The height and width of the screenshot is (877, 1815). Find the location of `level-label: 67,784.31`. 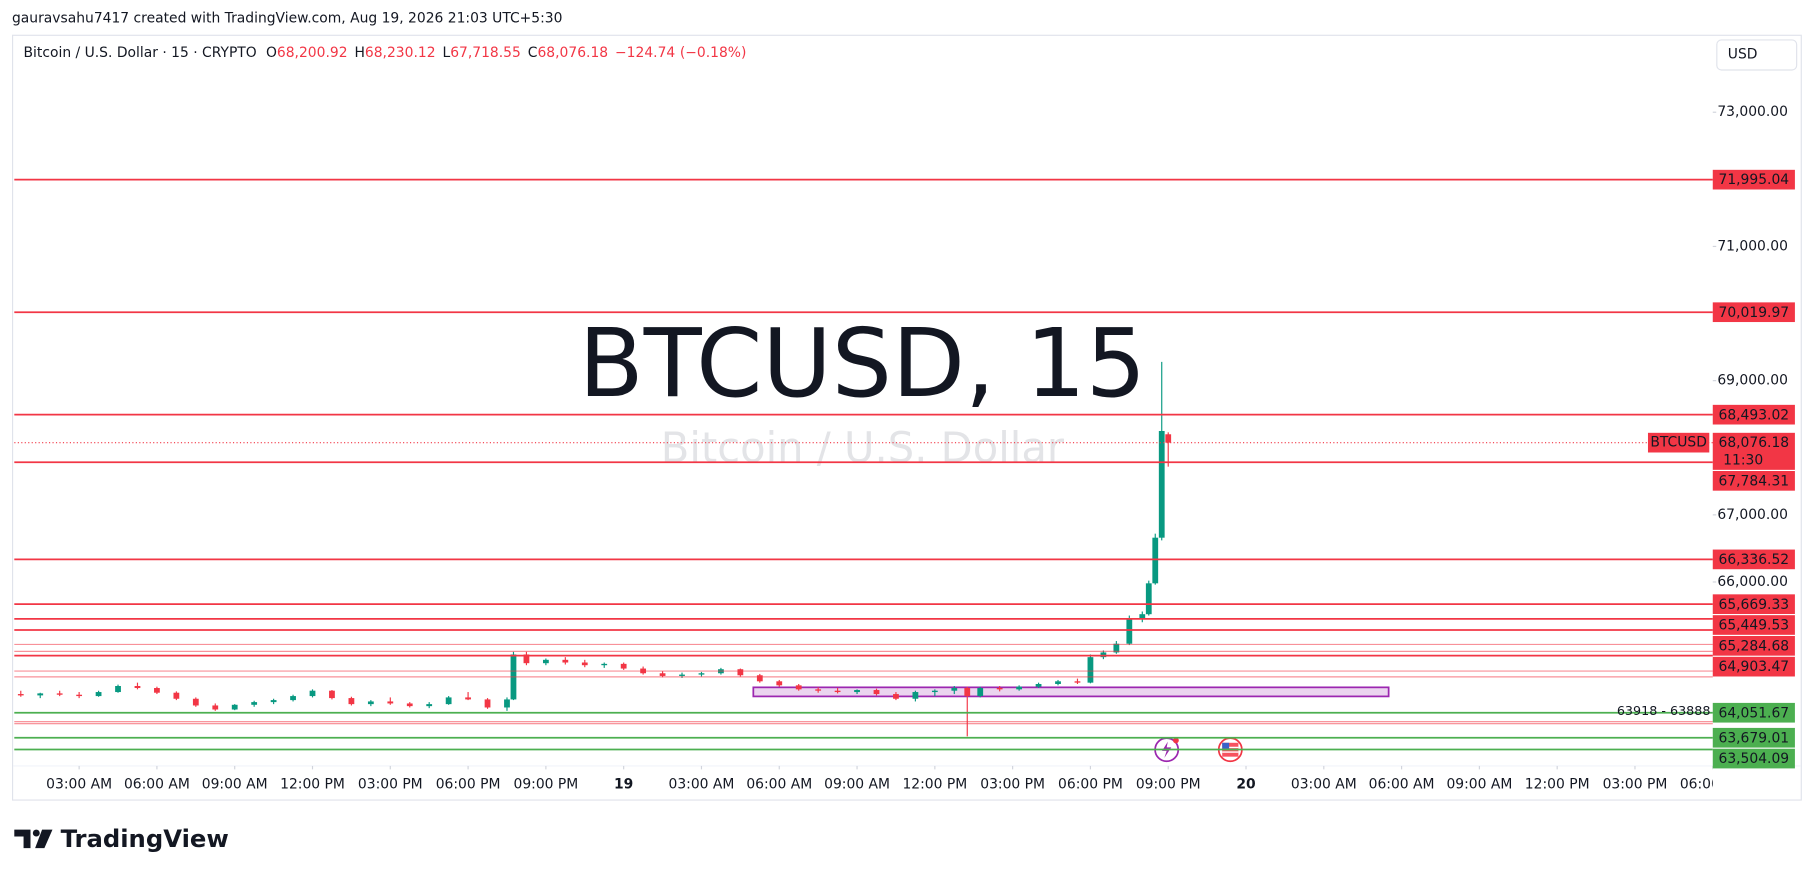

level-label: 67,784.31 is located at coordinates (1754, 481).